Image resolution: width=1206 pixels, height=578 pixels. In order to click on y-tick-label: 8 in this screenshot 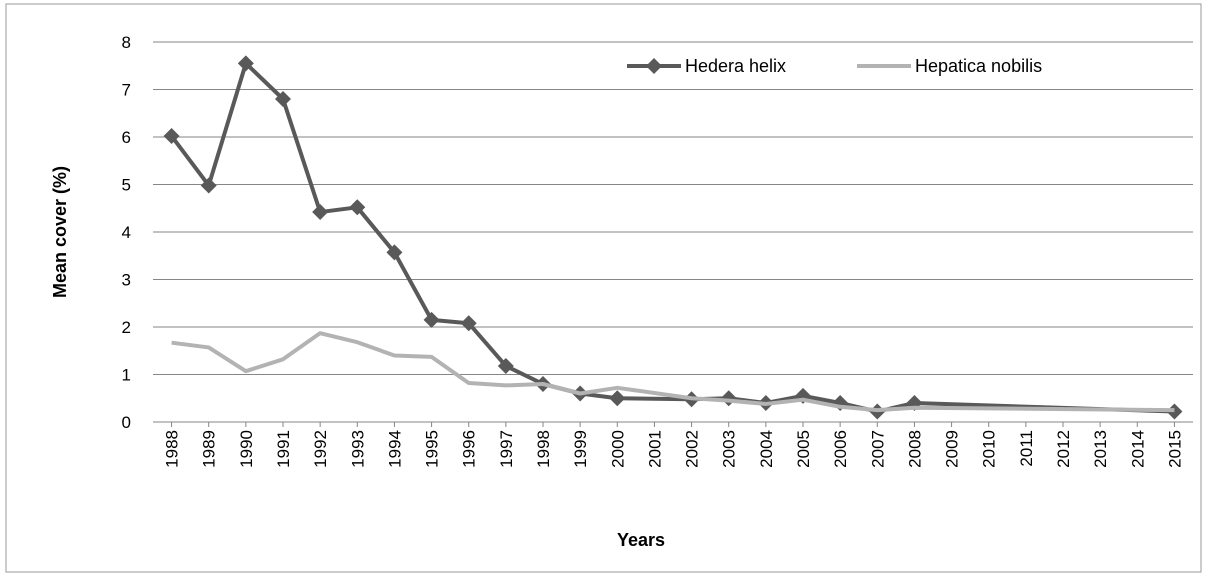, I will do `click(126, 42)`.